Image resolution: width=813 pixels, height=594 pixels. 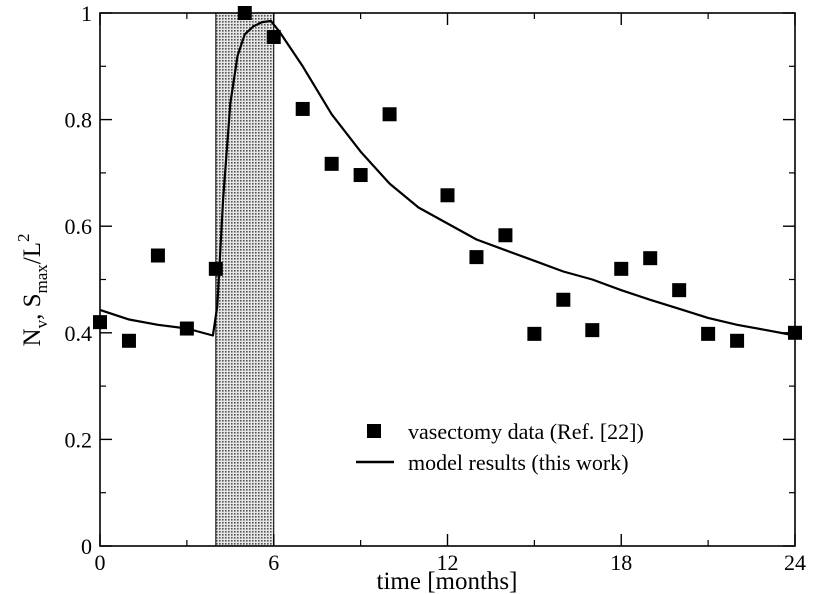 I want to click on y-label-slash: /L, so click(x=32, y=253).